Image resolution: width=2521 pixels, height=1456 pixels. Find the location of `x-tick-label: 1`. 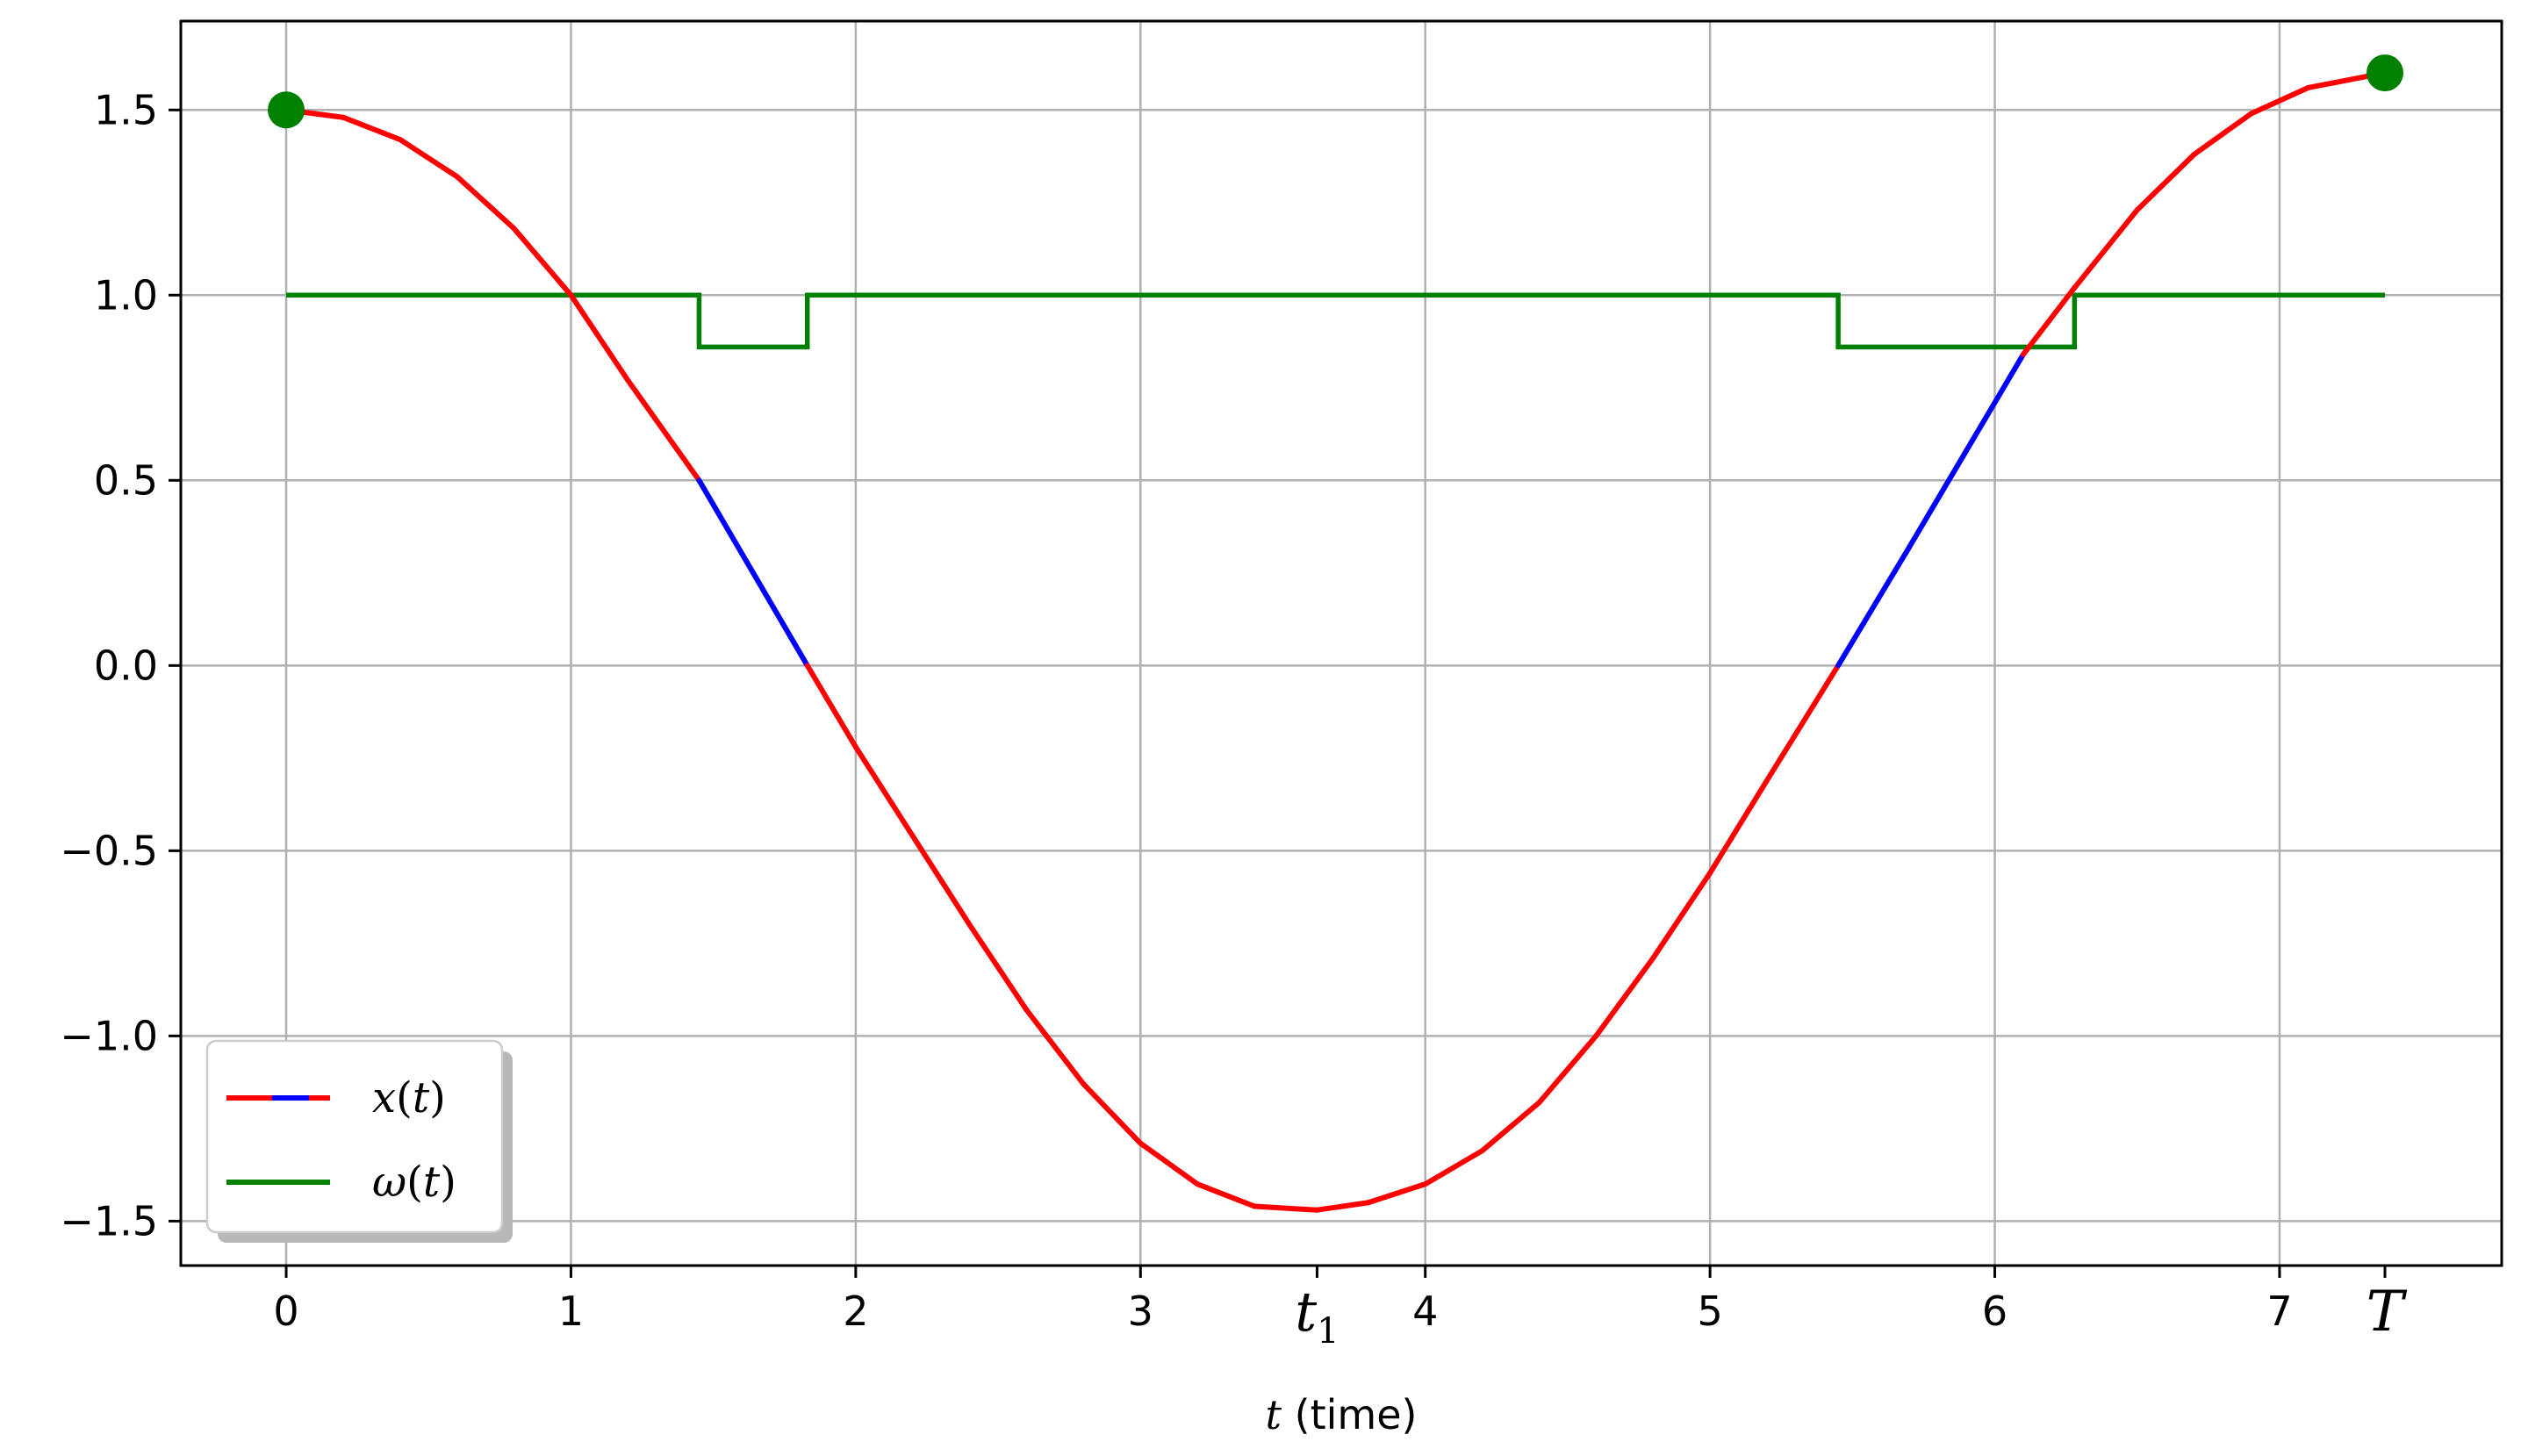

x-tick-label: 1 is located at coordinates (571, 1311).